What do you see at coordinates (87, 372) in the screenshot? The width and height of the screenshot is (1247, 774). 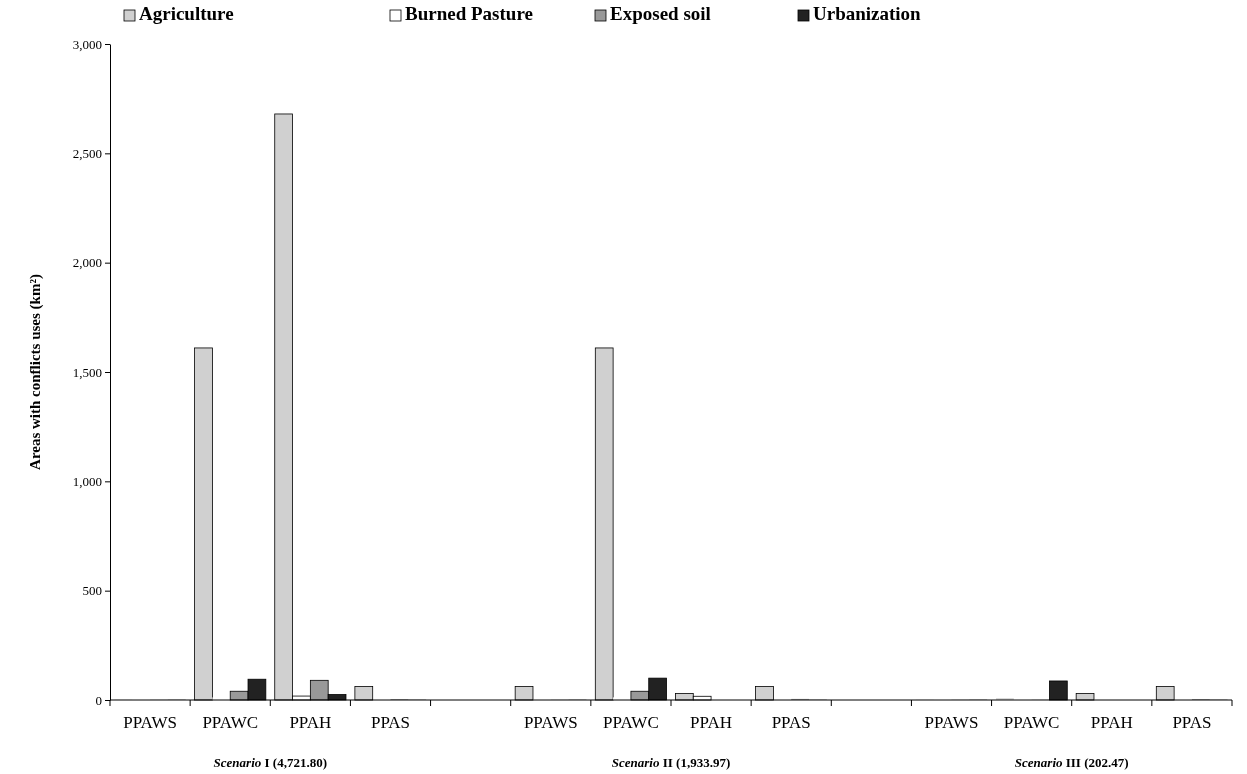 I see `y-tick-label: 1,500` at bounding box center [87, 372].